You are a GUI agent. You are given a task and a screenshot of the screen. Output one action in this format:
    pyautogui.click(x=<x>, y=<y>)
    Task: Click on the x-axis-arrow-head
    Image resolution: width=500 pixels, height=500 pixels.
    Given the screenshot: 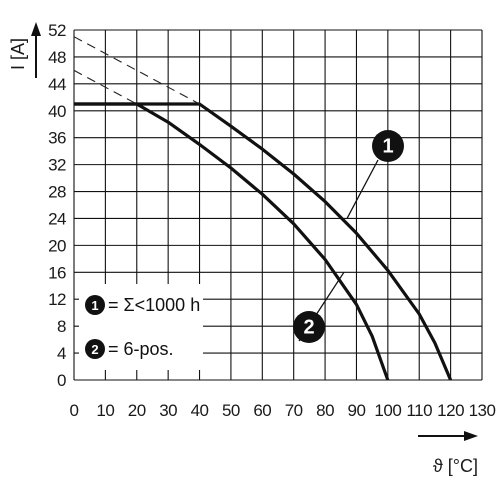 What is the action you would take?
    pyautogui.click(x=471, y=436)
    